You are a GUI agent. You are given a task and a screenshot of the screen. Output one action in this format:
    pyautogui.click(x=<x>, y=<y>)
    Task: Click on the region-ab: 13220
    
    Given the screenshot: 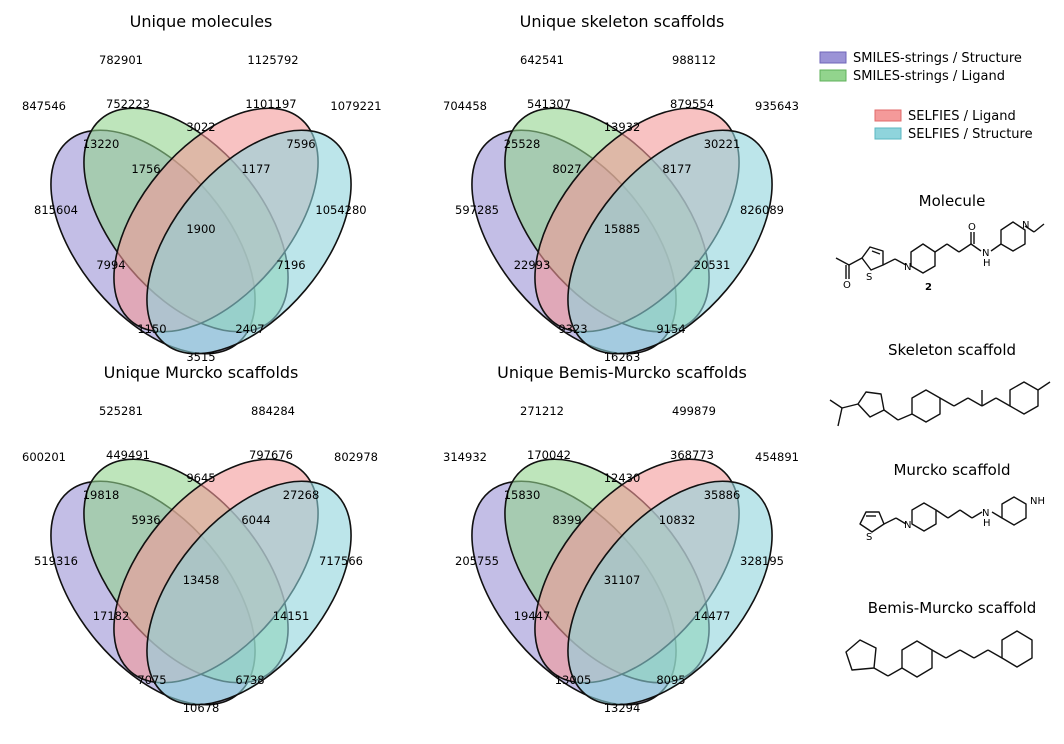 What is the action you would take?
    pyautogui.click(x=101, y=144)
    